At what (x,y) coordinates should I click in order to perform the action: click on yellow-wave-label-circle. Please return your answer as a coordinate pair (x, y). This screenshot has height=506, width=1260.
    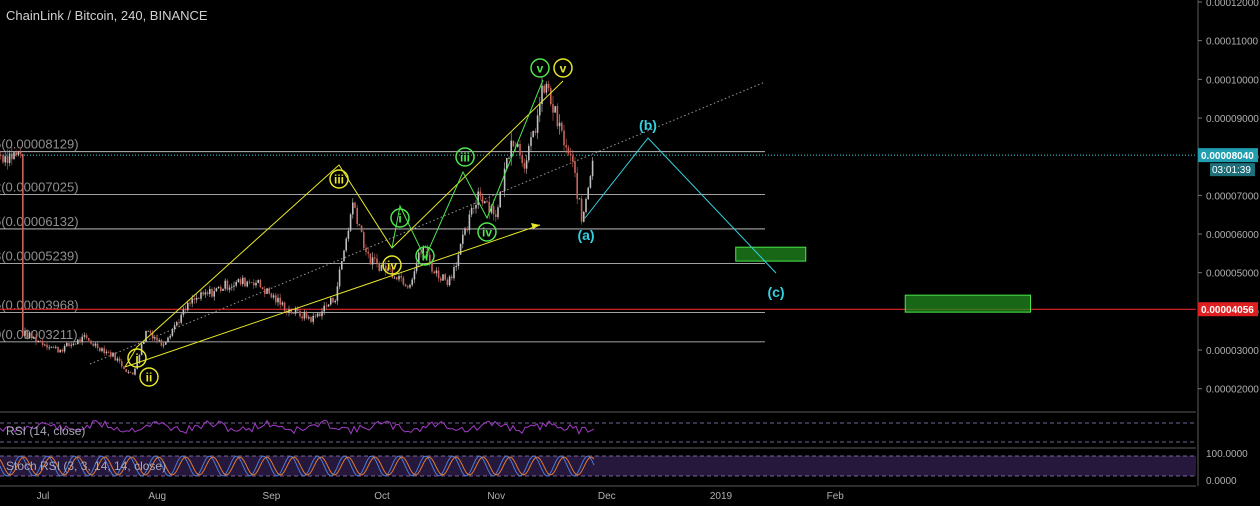
    Looking at the image, I should click on (339, 179).